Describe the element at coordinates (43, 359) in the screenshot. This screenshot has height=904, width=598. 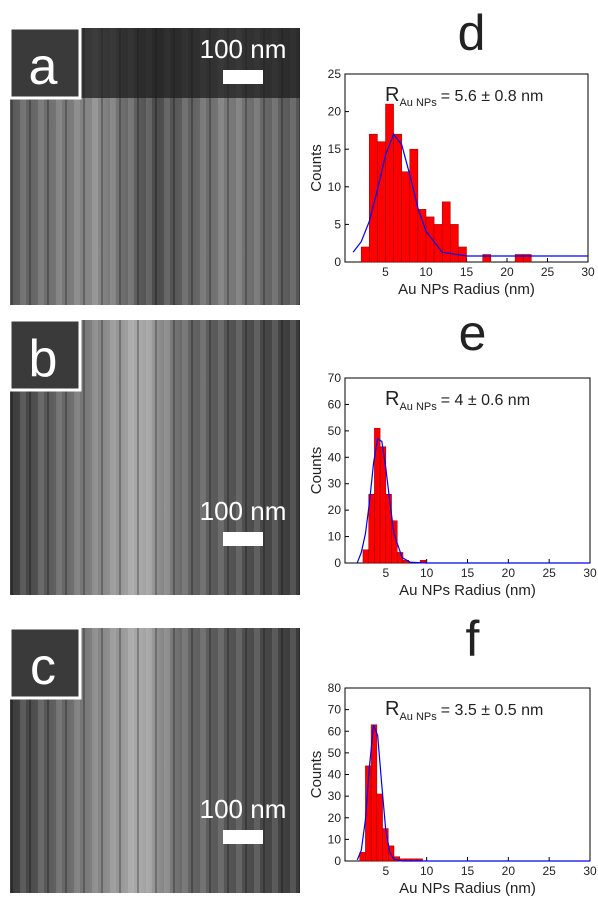
I see `panel-label: b` at that location.